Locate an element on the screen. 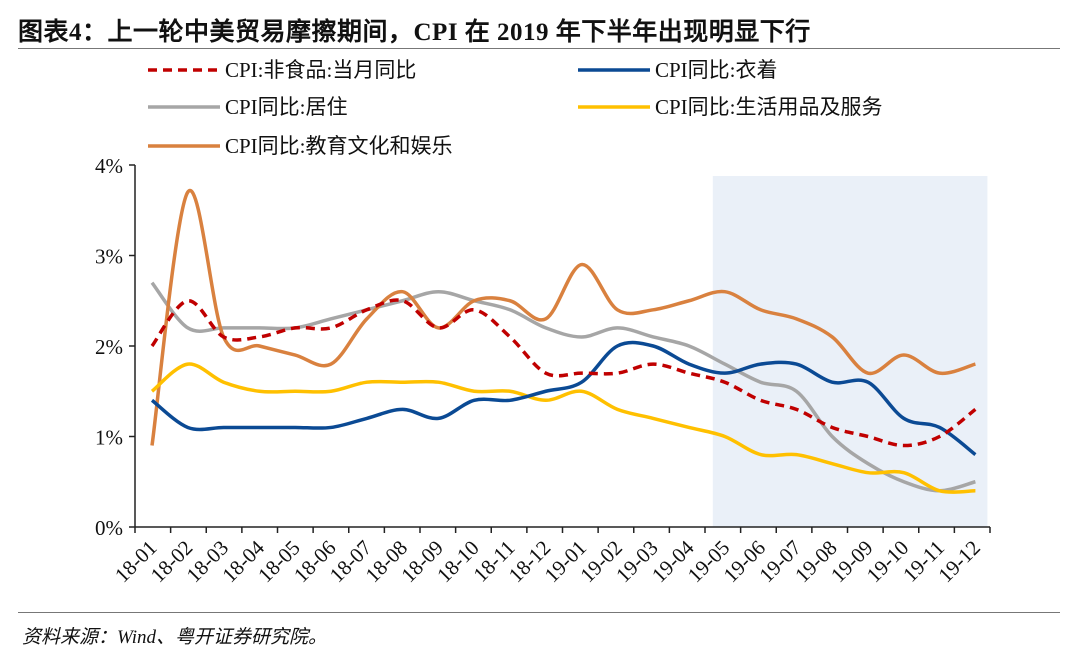 Image resolution: width=1080 pixels, height=661 pixels. bottom-divider is located at coordinates (539, 612).